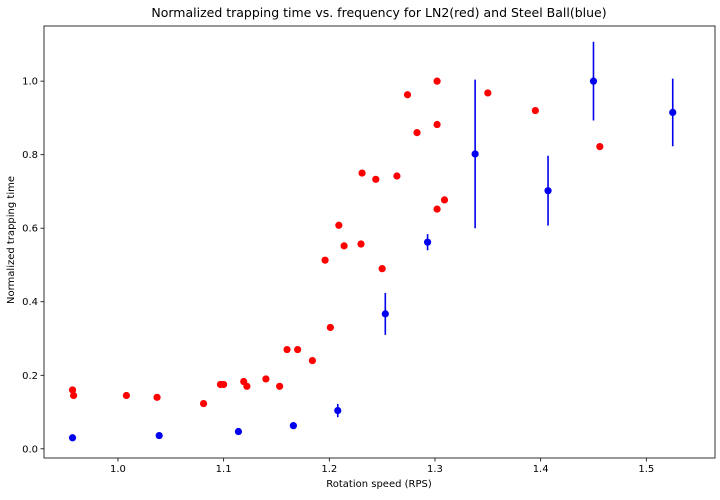  I want to click on y-tick-label: 0.6, so click(30, 229).